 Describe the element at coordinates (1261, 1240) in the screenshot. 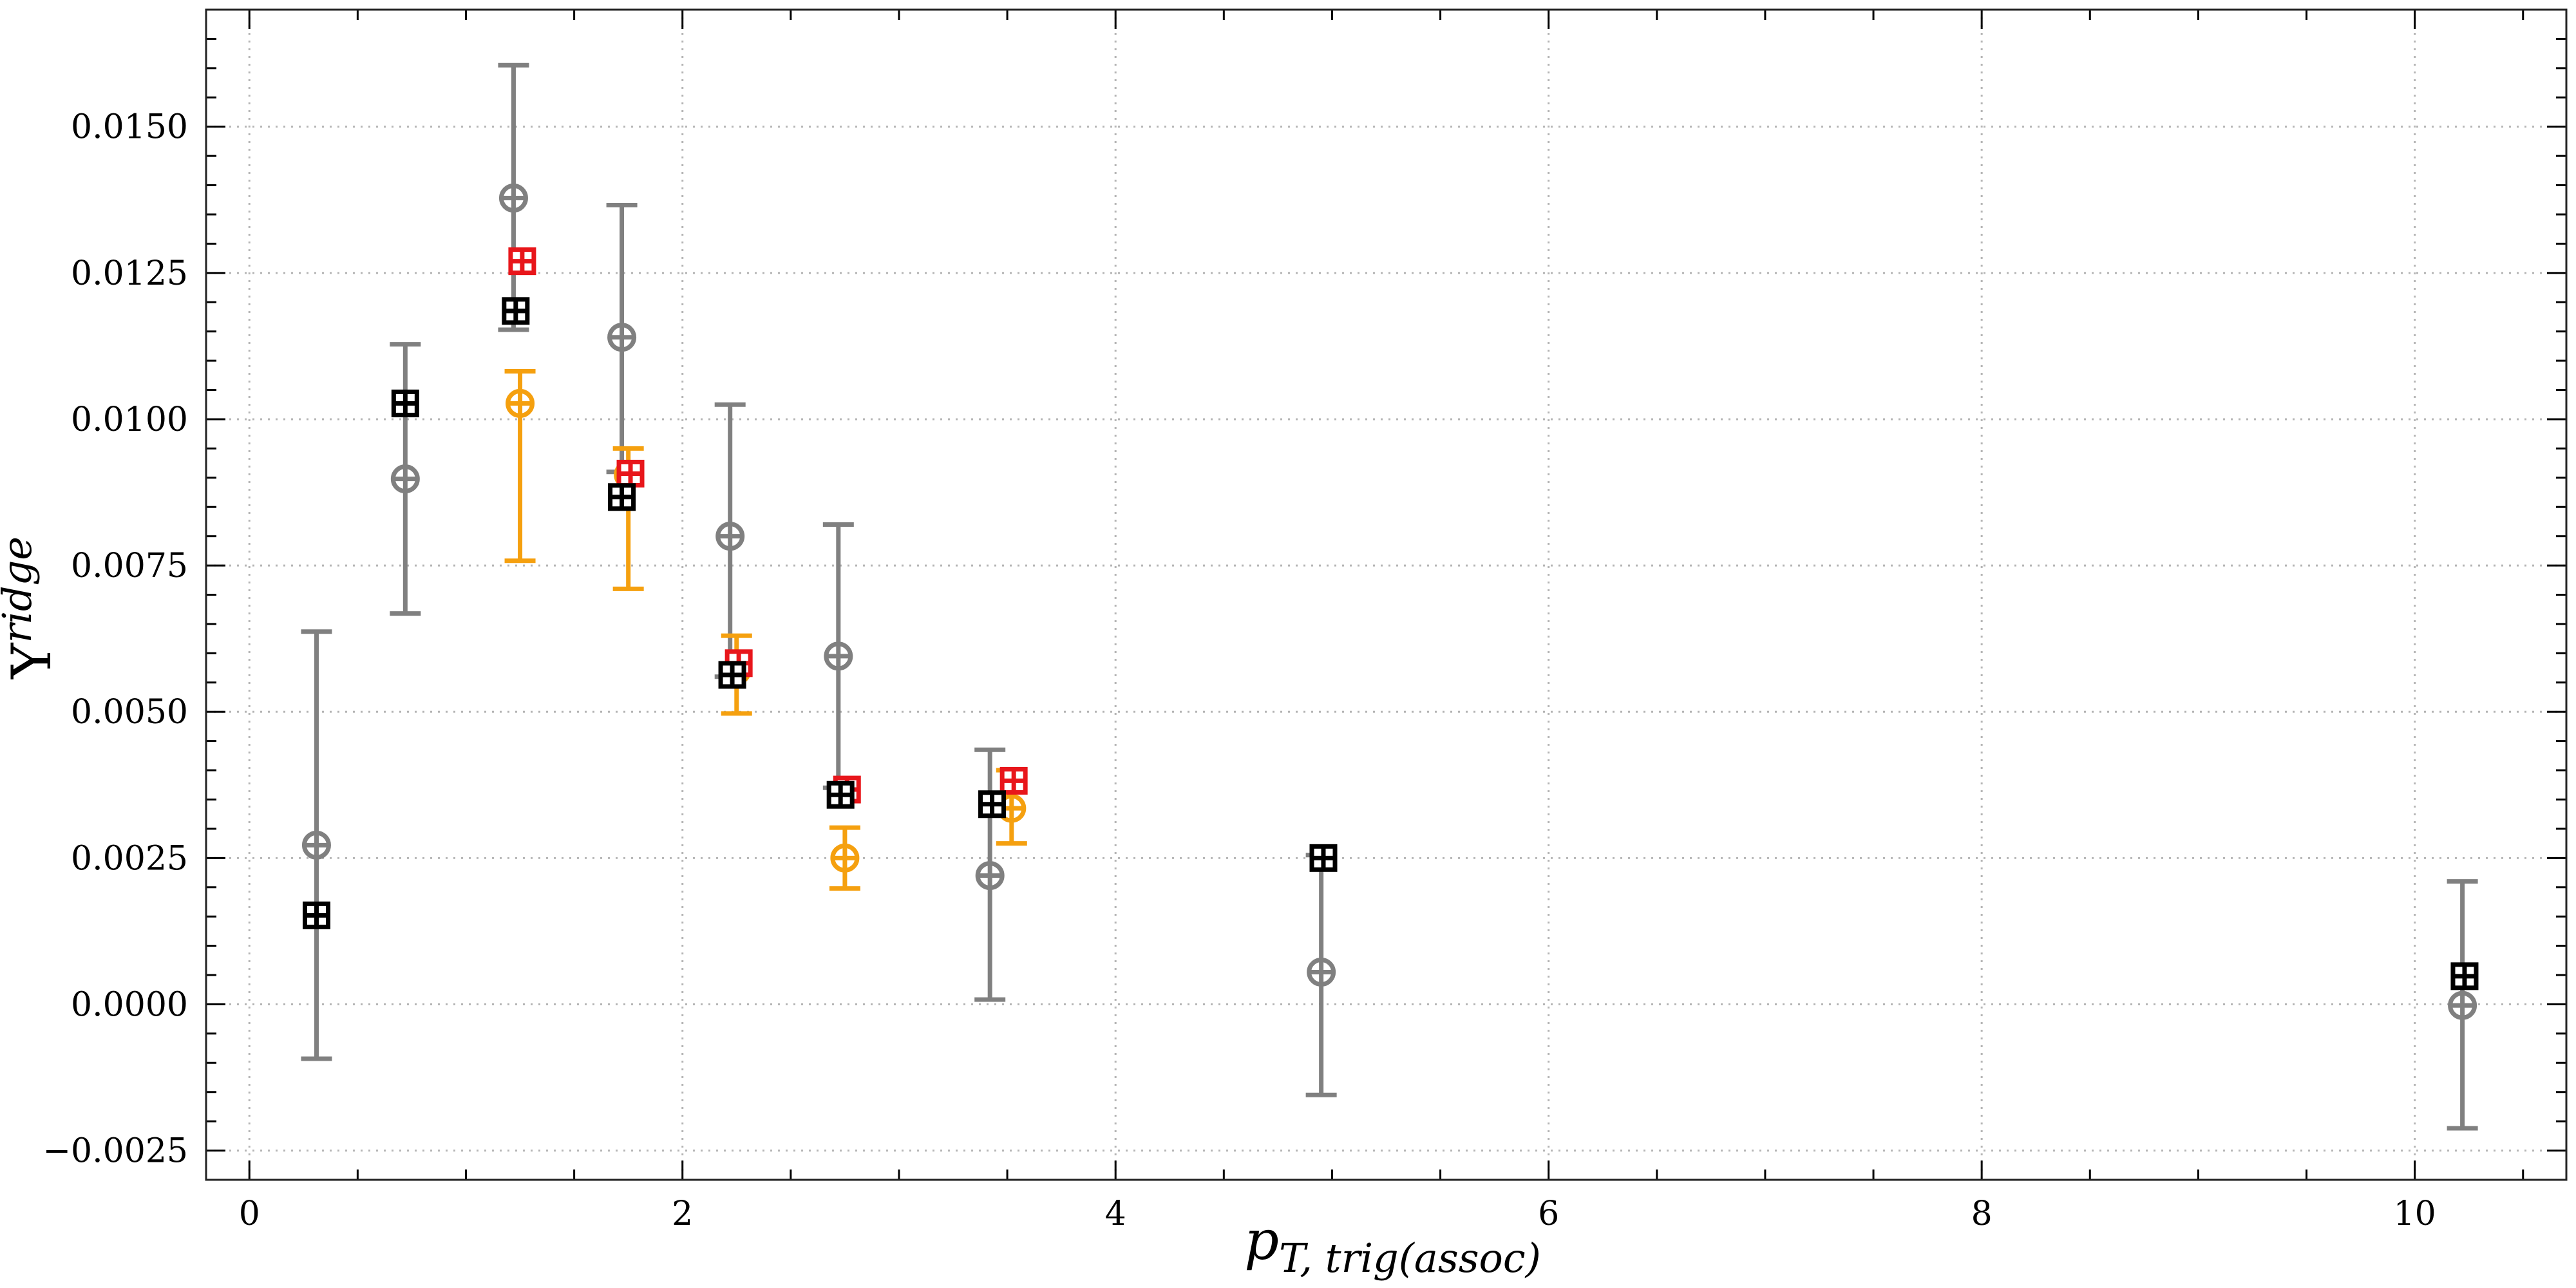

I see `x-axis-title-main: p` at that location.